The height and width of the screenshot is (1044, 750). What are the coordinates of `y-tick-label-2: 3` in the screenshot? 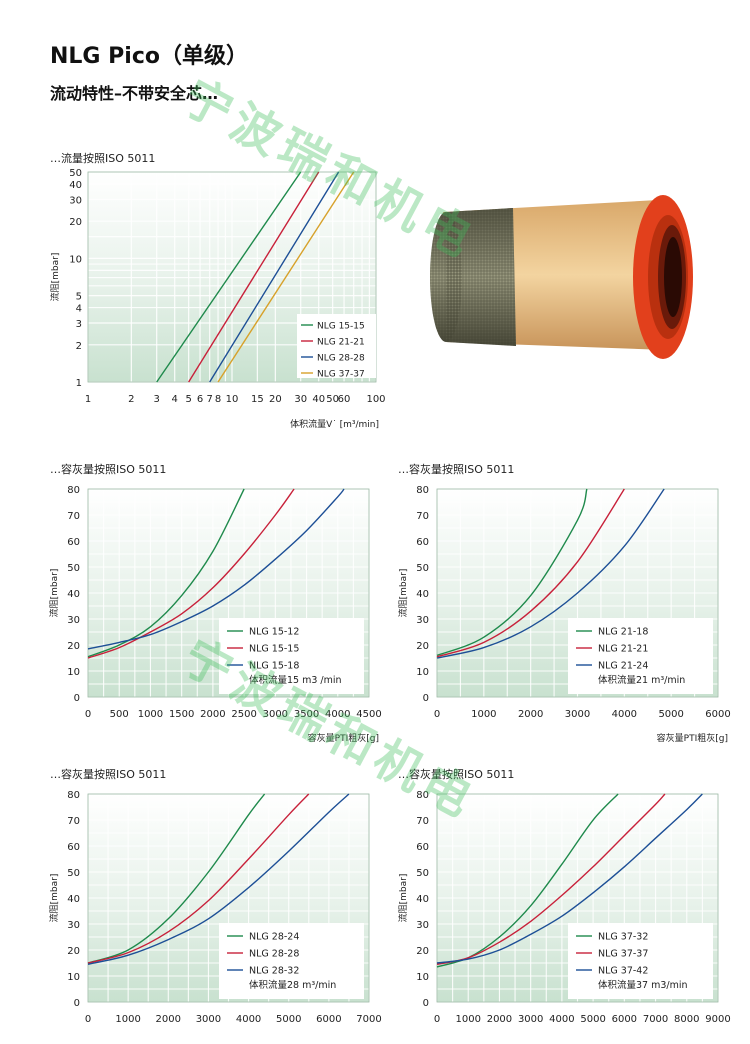 It's located at (79, 324).